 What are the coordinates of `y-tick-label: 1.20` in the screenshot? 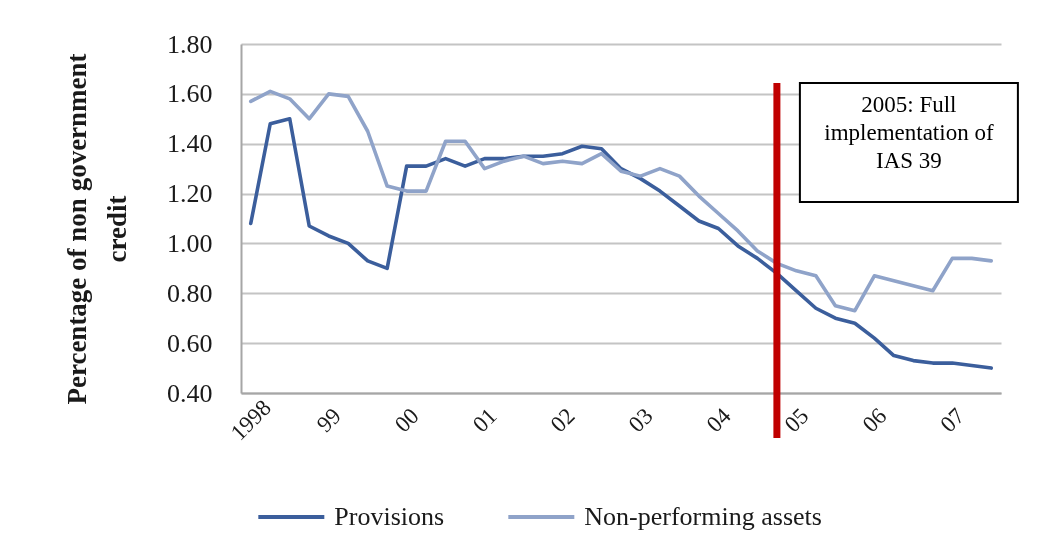 It's located at (190, 194).